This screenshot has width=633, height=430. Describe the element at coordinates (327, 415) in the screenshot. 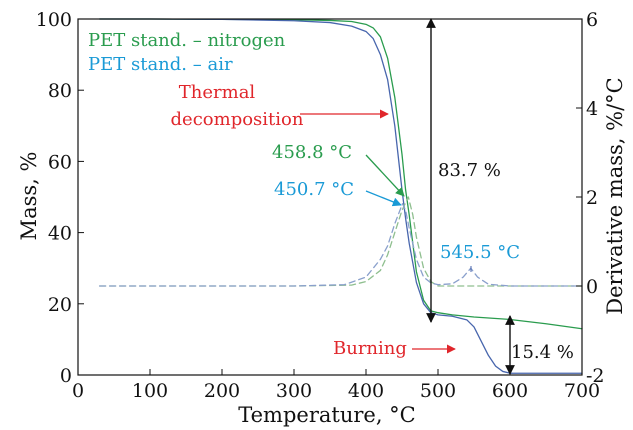

I see `x-axis-title: Temperature, °C` at that location.